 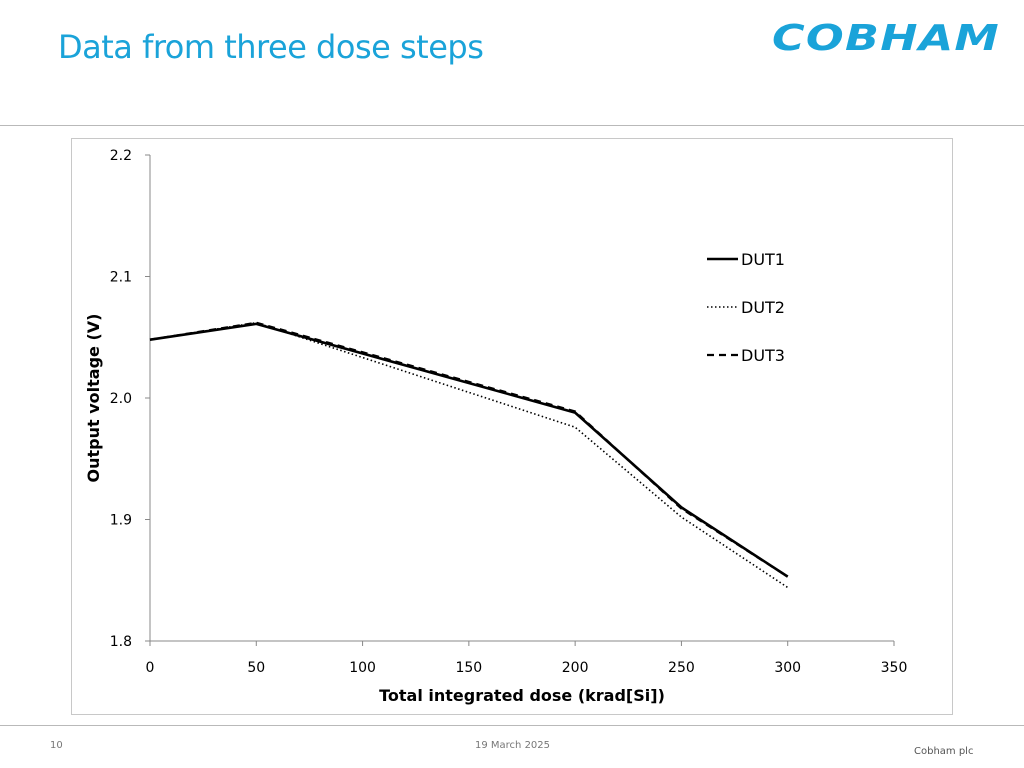 I want to click on y-tick-label: 2.2, so click(x=121, y=156).